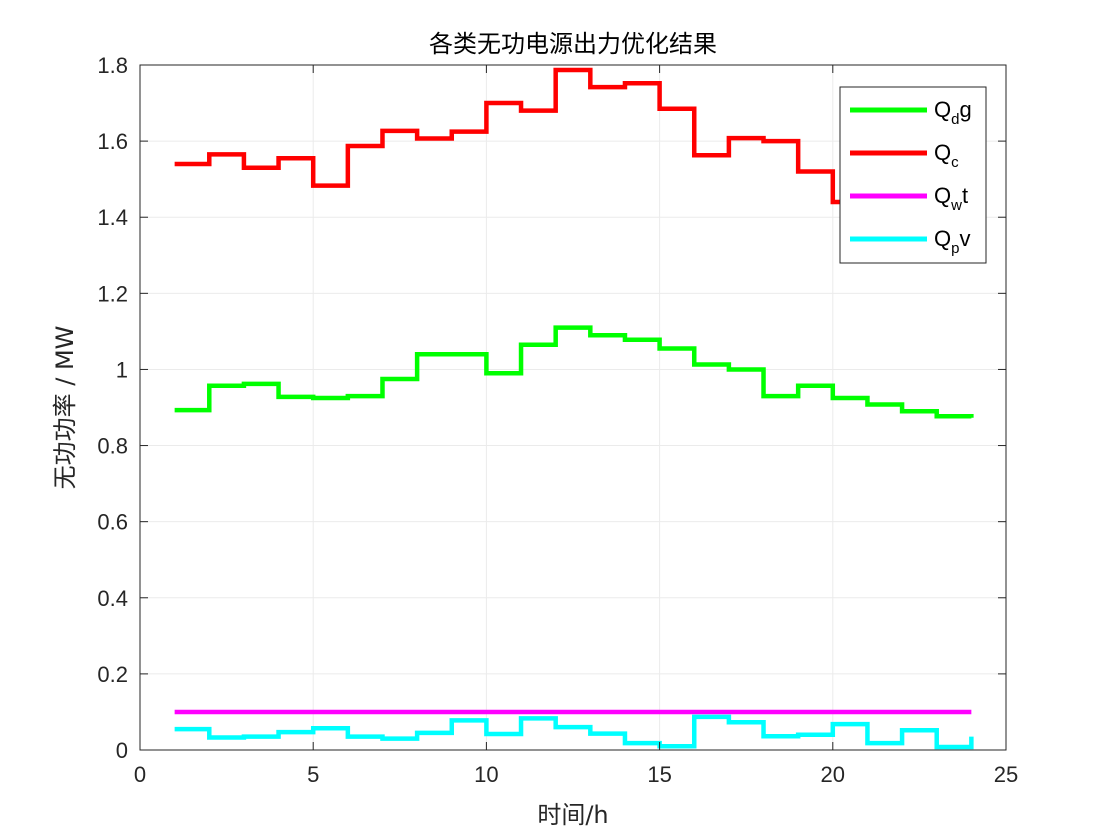 The image size is (1105, 837). What do you see at coordinates (112, 446) in the screenshot?
I see `y-tick-label: 0.8` at bounding box center [112, 446].